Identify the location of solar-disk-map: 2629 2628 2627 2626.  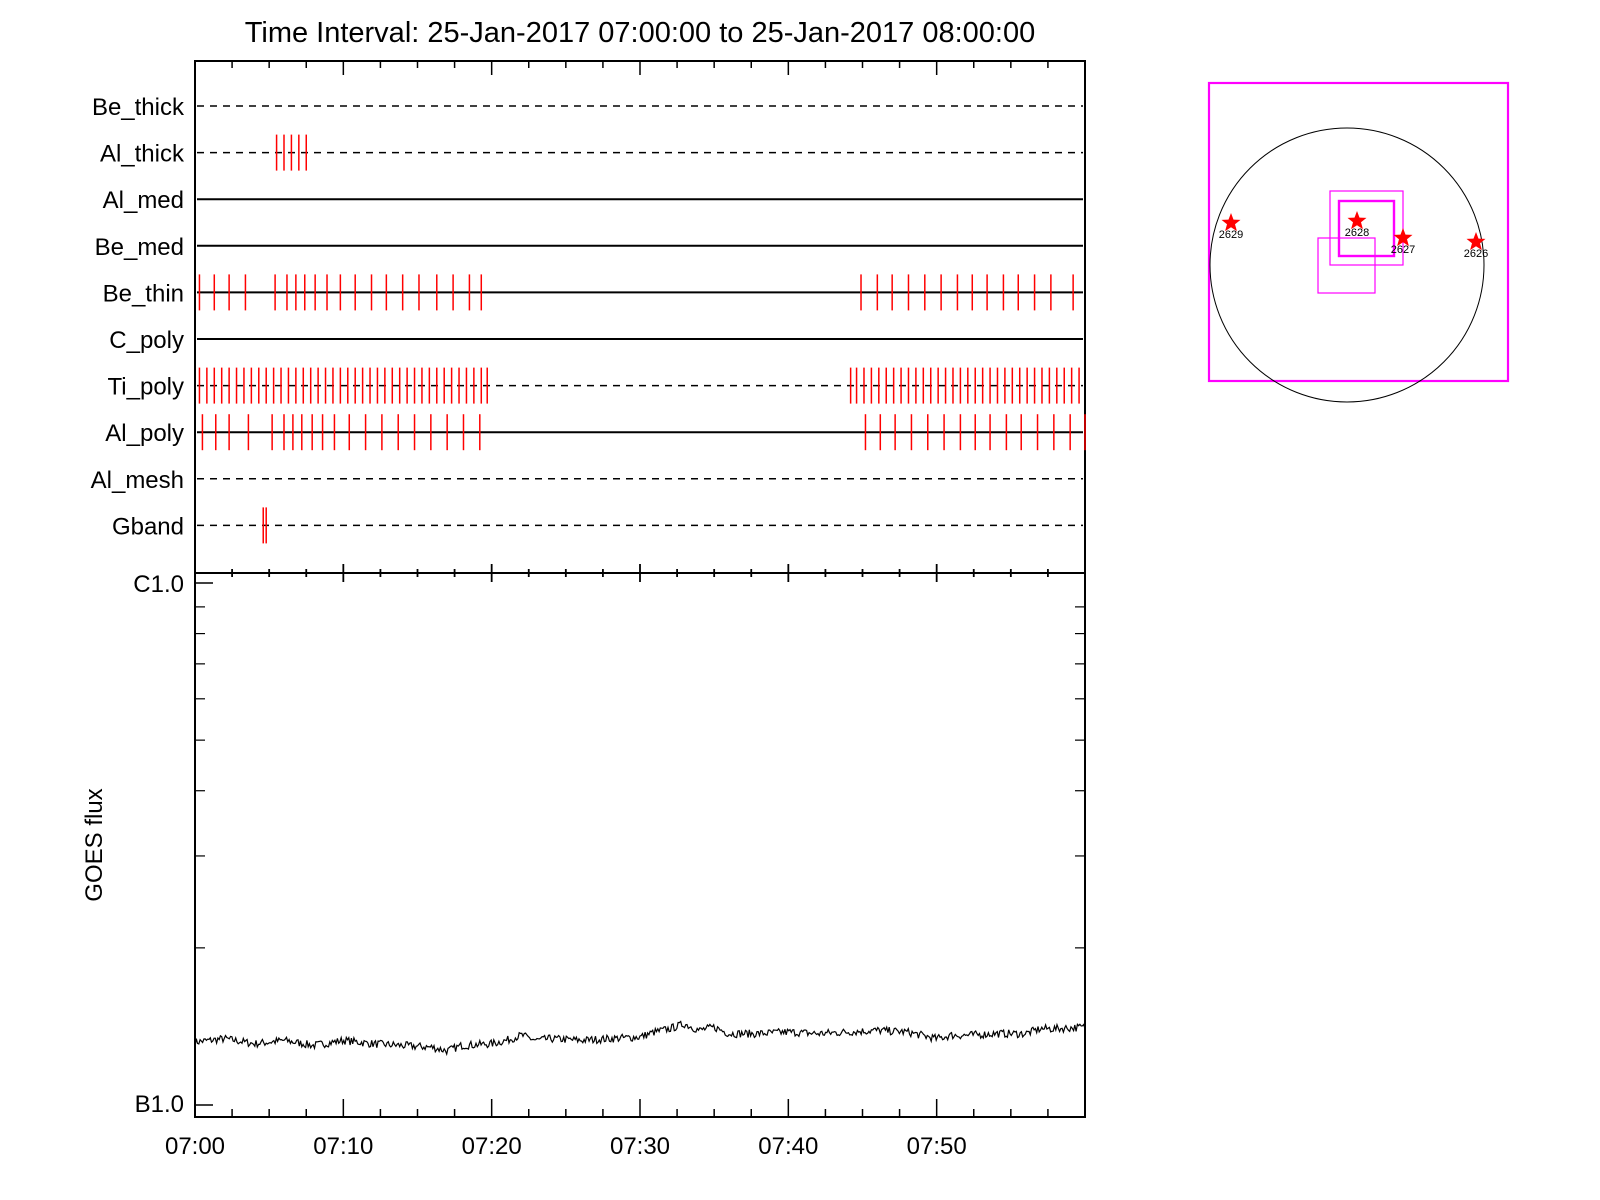
(1358, 242).